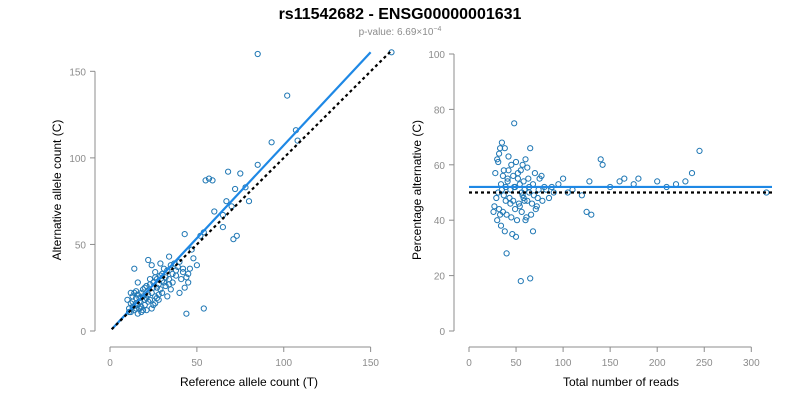 This screenshot has height=400, width=800. I want to click on y-tick-label: 60, so click(440, 166).